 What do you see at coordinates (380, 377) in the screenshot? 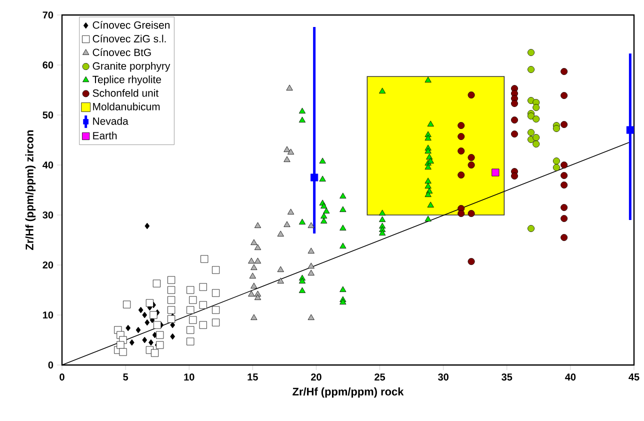
I see `x-tick-label: 25` at bounding box center [380, 377].